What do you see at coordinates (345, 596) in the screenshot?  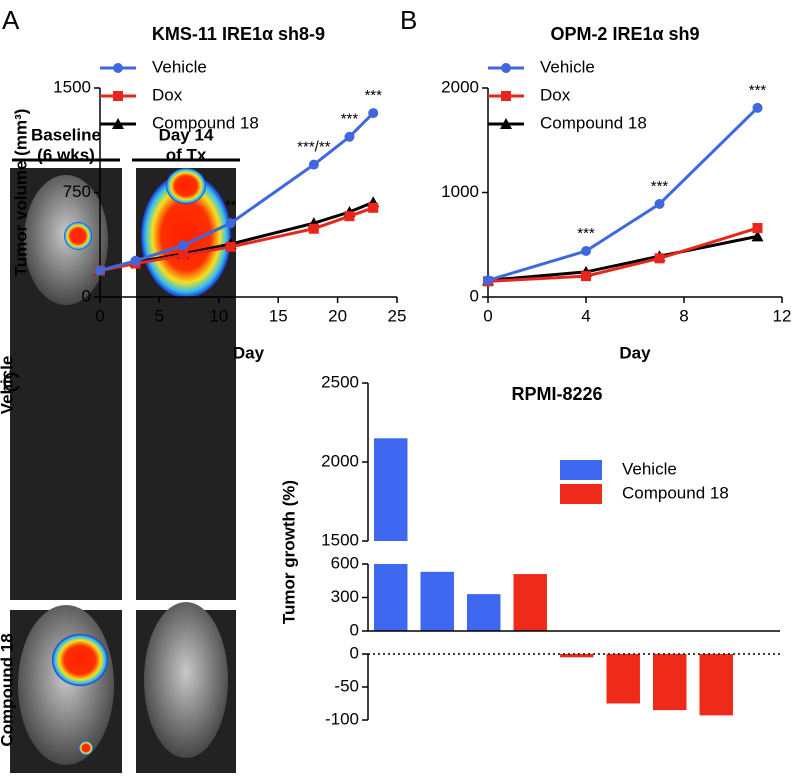 I see `y-tick-label: 300` at bounding box center [345, 596].